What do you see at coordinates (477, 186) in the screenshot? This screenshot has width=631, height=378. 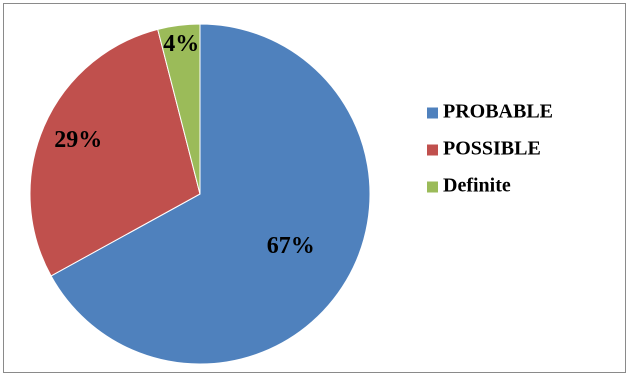 I see `legend-label-definite: Definite` at bounding box center [477, 186].